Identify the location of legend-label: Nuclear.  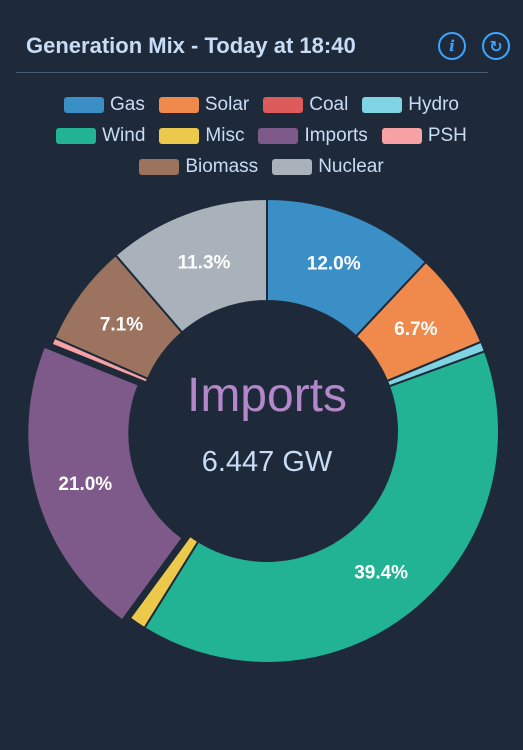
(351, 166).